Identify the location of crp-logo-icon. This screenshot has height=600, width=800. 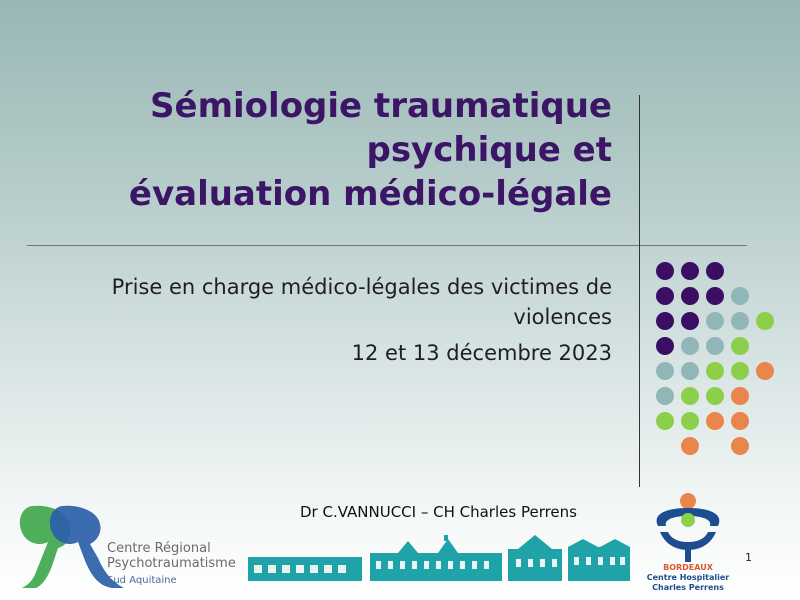
(71, 546).